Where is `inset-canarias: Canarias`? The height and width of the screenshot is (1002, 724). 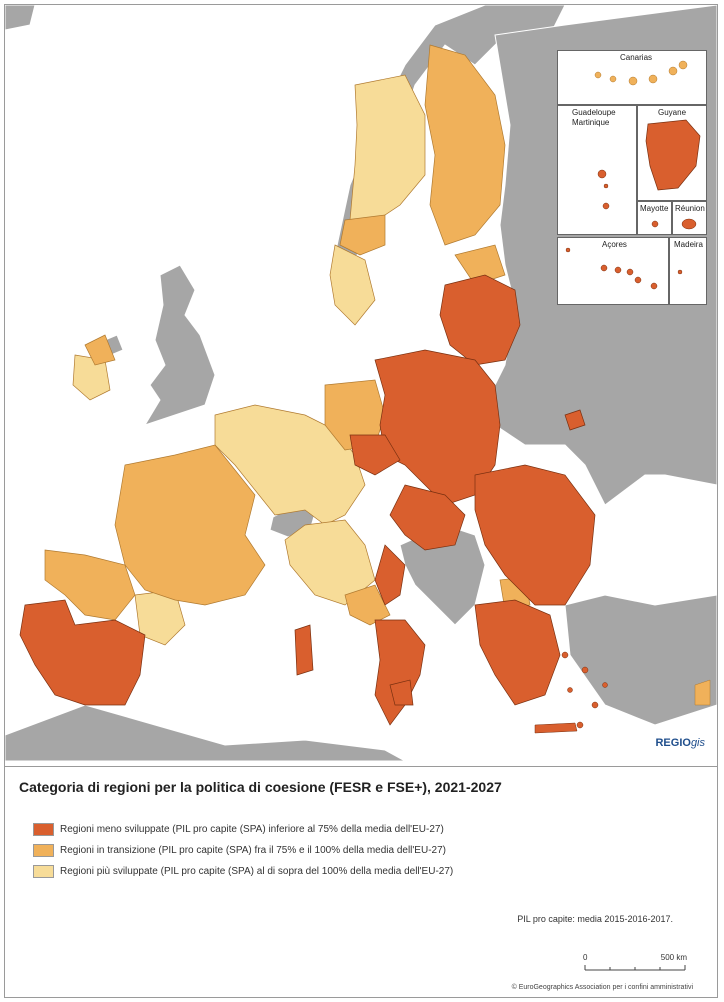
inset-canarias: Canarias is located at coordinates (632, 77).